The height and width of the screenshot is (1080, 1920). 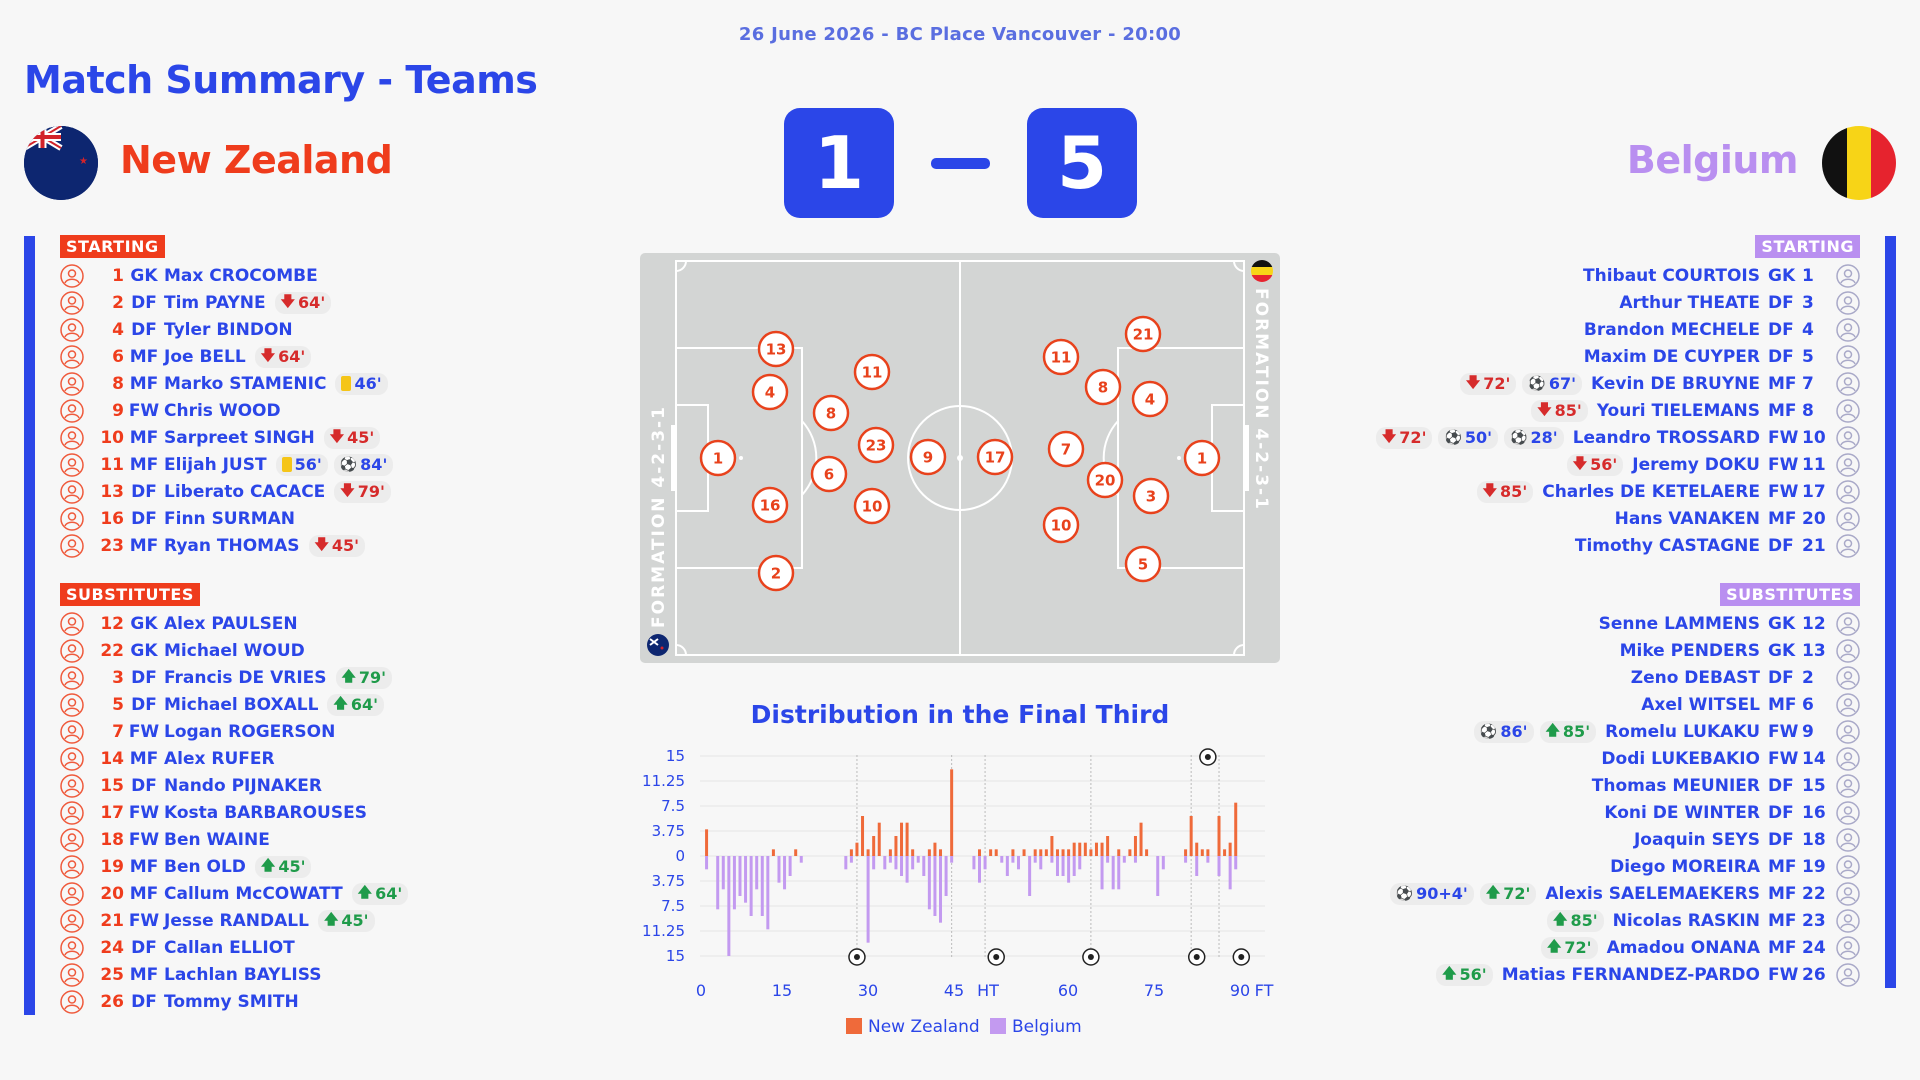 I want to click on formation-player-number: 9, so click(x=928, y=458).